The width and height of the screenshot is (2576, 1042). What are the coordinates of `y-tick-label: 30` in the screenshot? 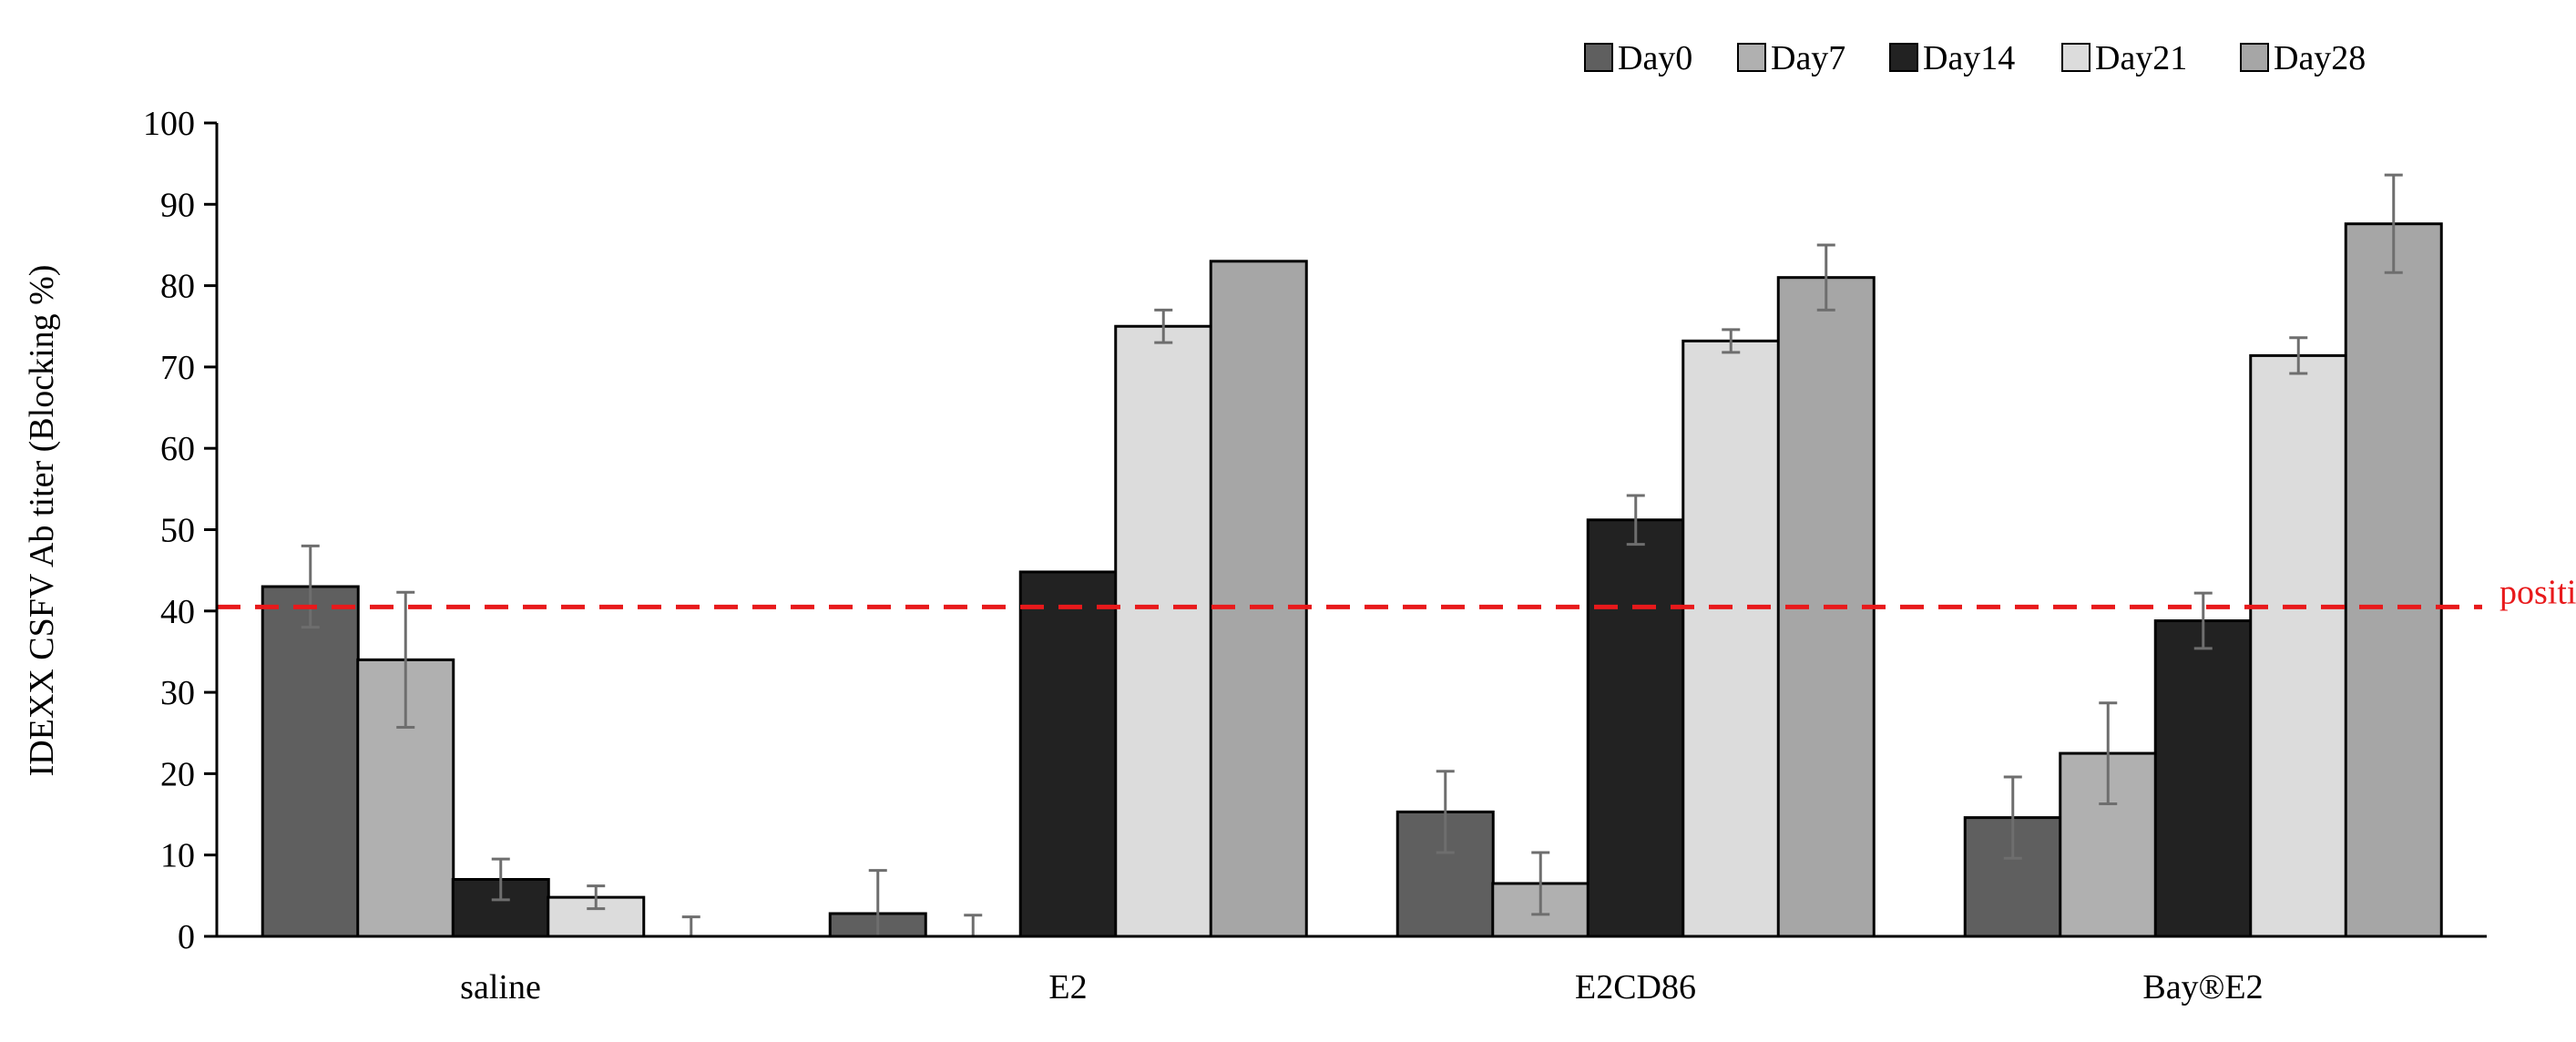 It's located at (177, 693).